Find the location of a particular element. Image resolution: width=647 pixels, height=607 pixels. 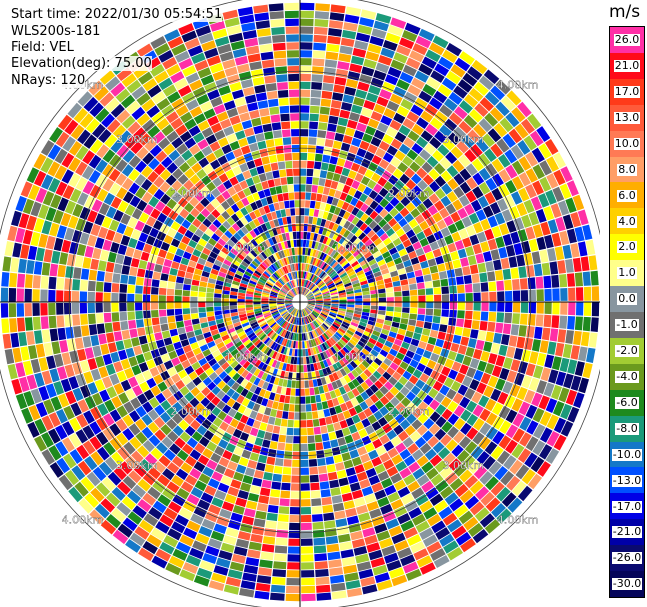

colorbar-bin: 4.0 is located at coordinates (627, 221).